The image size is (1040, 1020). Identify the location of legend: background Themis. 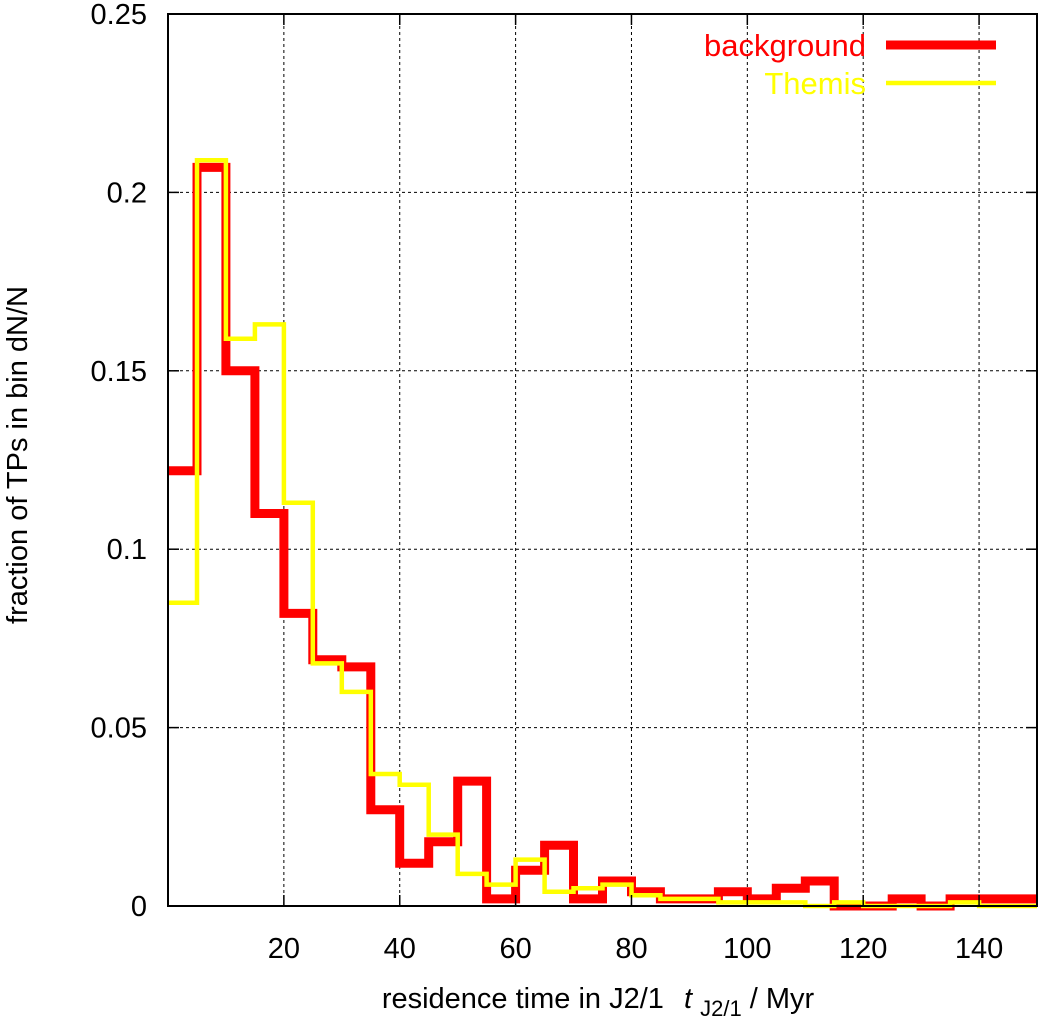
(850, 64).